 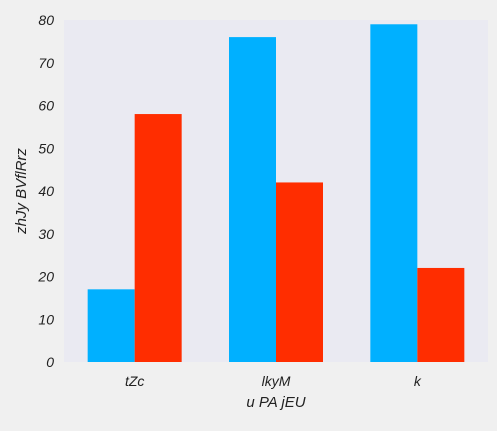 I want to click on y-tick-label: 80, so click(x=46, y=20).